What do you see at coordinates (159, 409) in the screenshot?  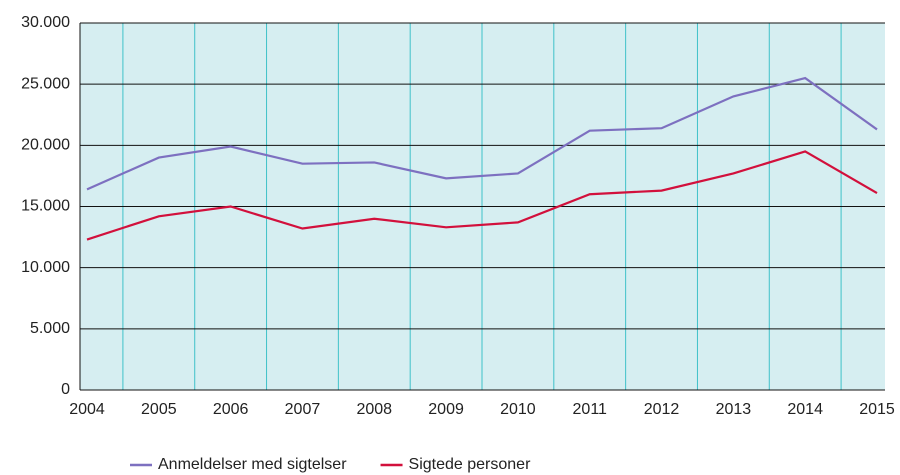 I see `x-tick-label: 2005` at bounding box center [159, 409].